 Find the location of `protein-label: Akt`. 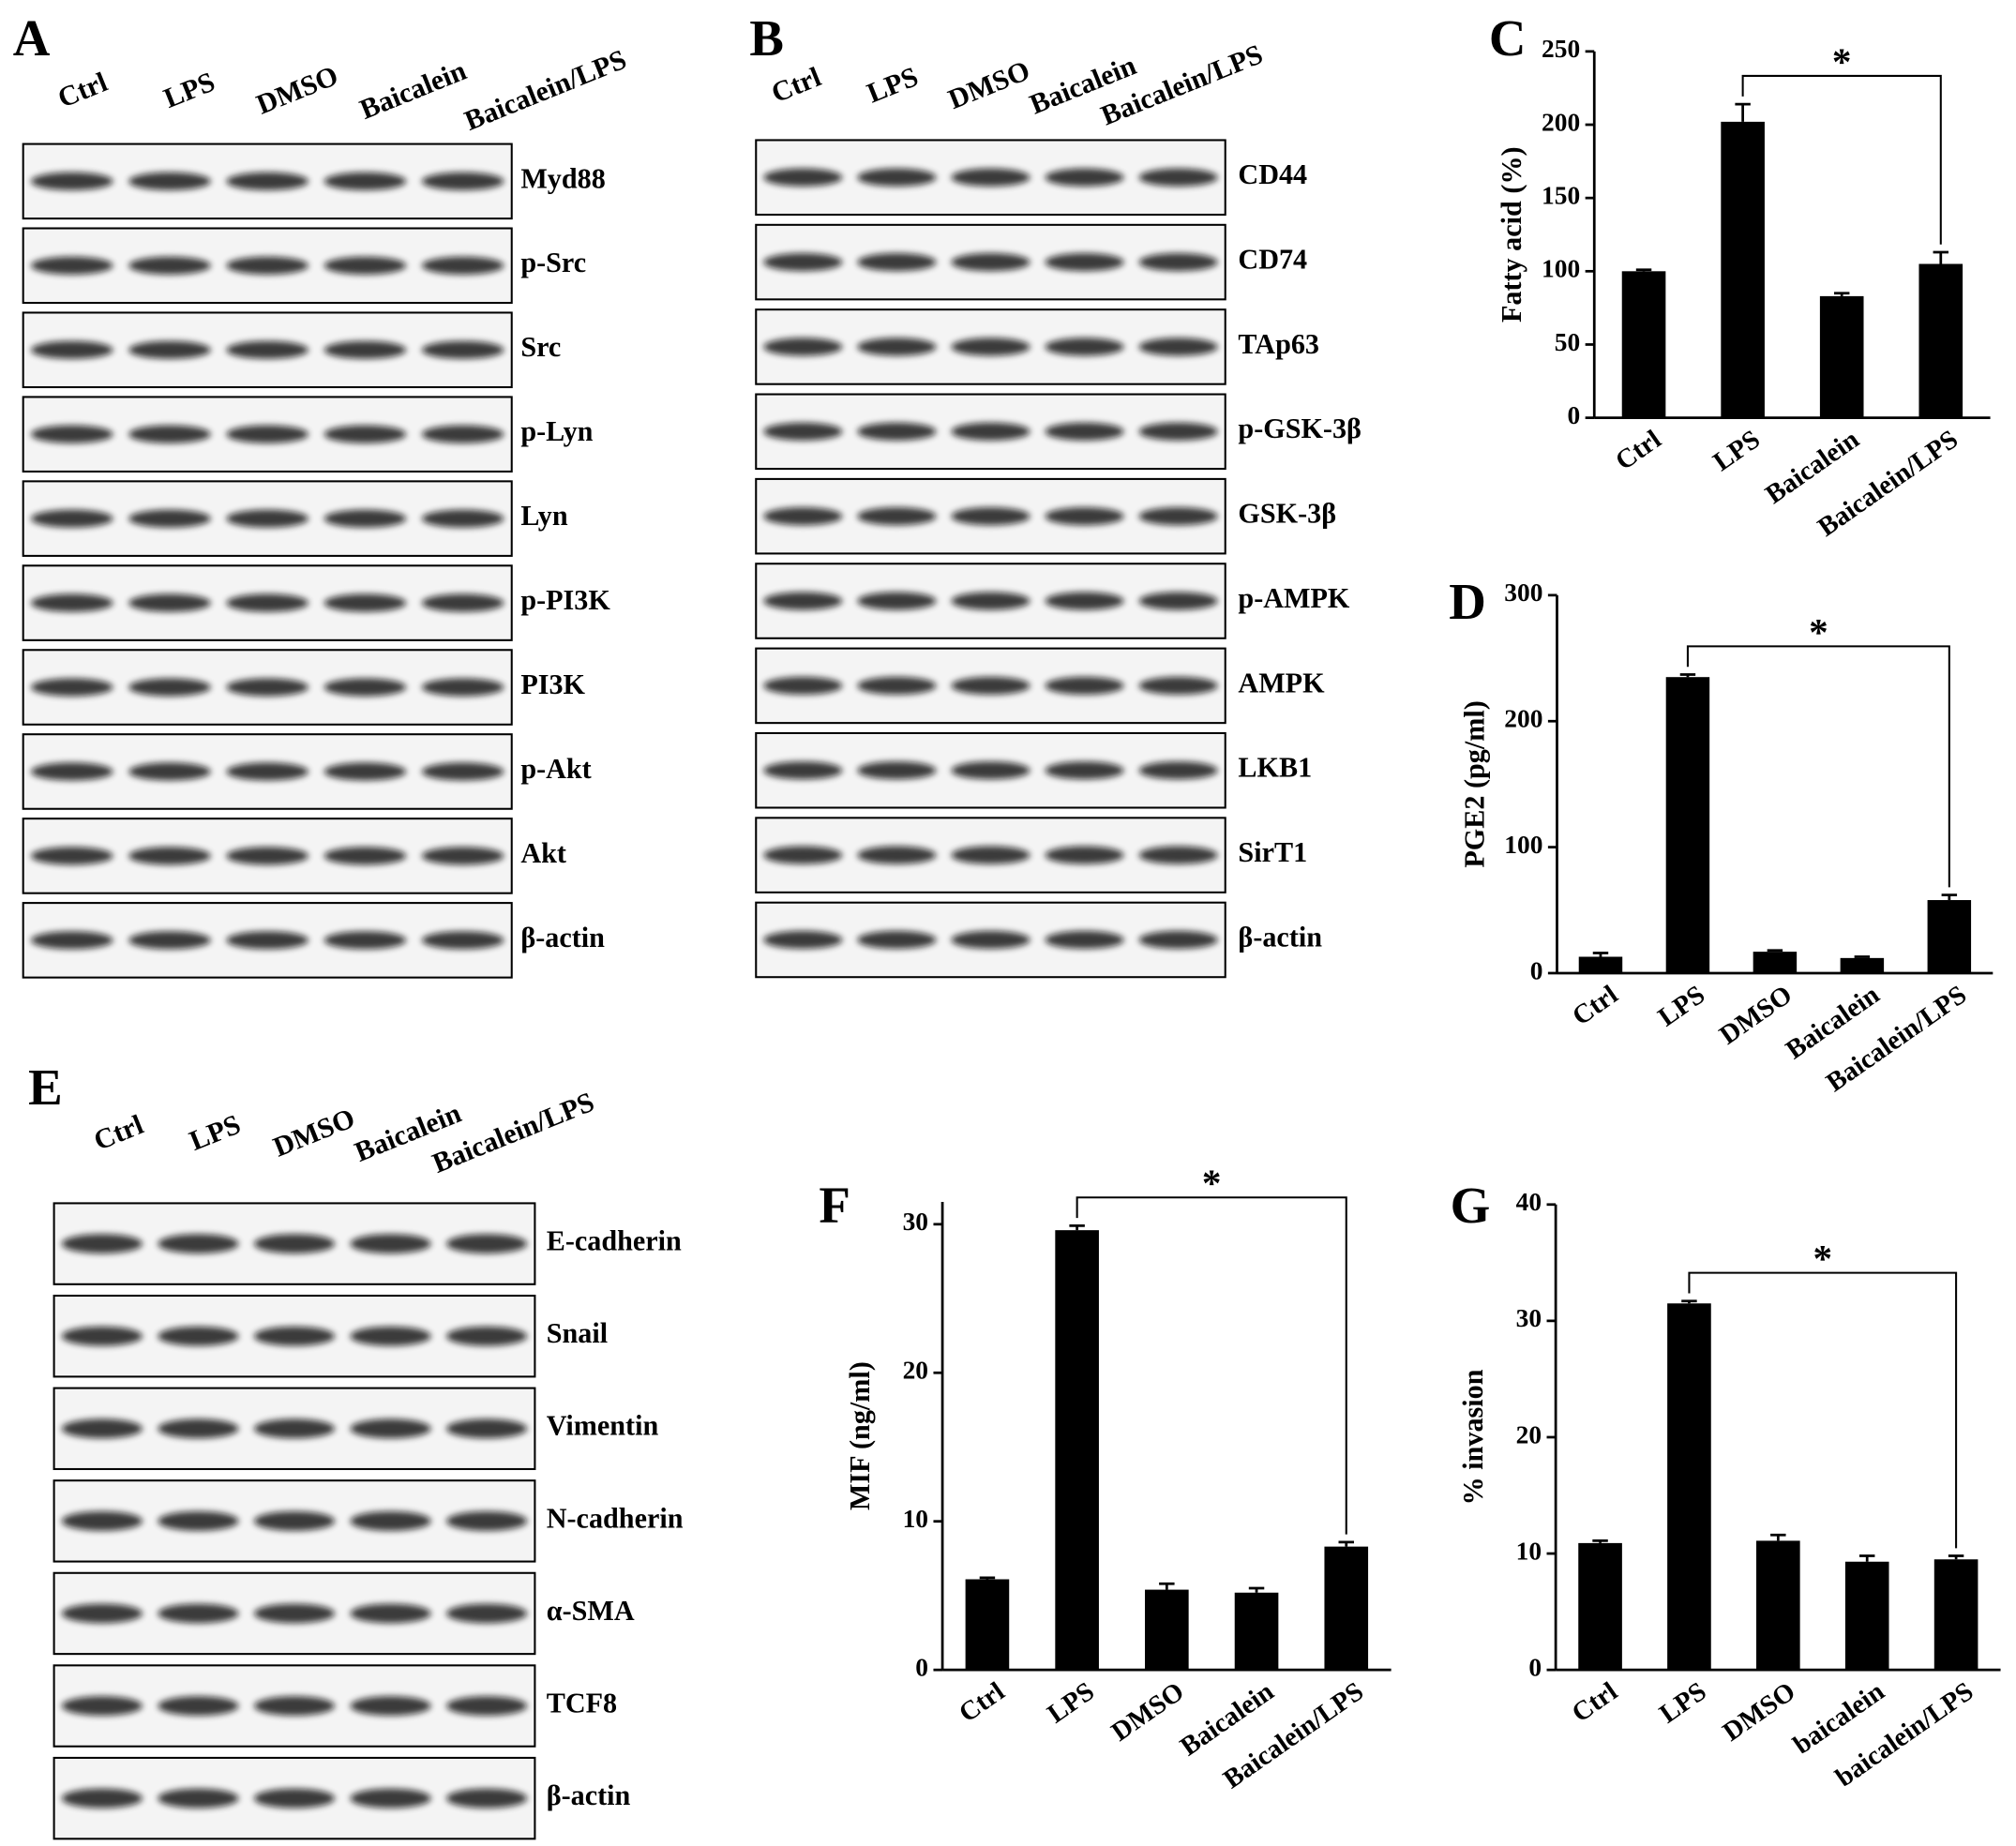

protein-label: Akt is located at coordinates (543, 853).